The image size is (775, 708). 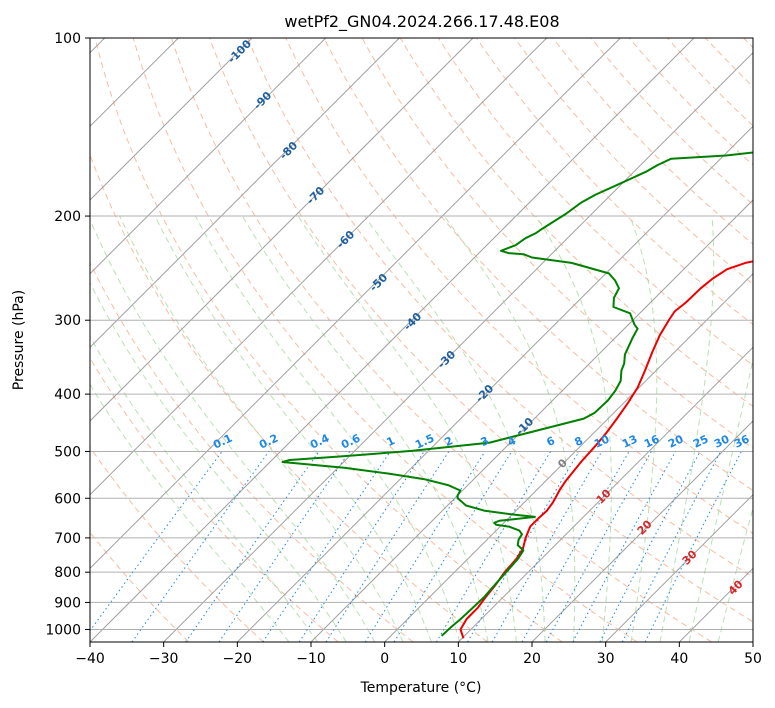 I want to click on dry-adiabat-label: -80, so click(x=288, y=150).